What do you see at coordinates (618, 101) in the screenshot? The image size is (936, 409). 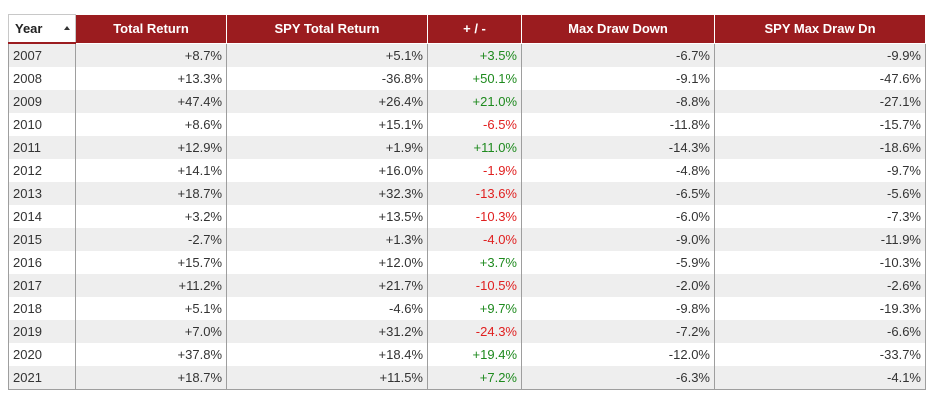 I see `cell-max-draw-down: -8.8%` at bounding box center [618, 101].